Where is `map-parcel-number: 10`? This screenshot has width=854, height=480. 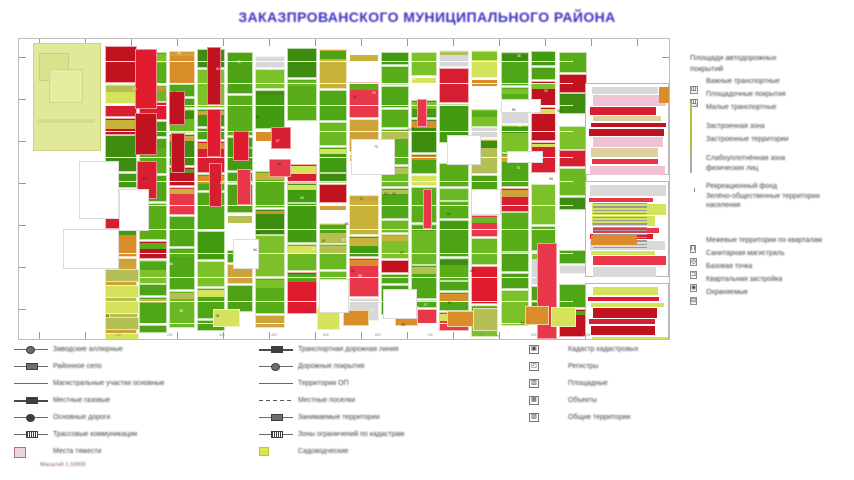 map-parcel-number: 10 is located at coordinates (134, 89).